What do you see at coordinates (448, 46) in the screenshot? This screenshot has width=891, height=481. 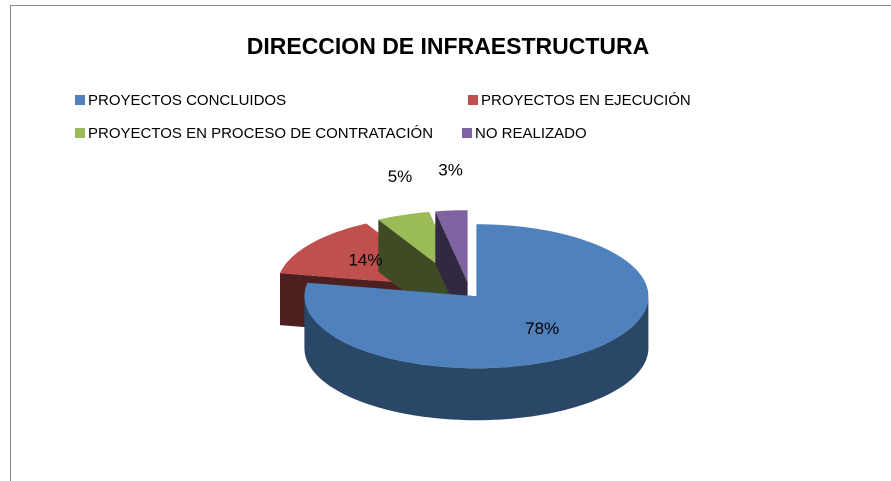 I see `chart-title: DIRECCION DE INFRAESTRUCTURA` at bounding box center [448, 46].